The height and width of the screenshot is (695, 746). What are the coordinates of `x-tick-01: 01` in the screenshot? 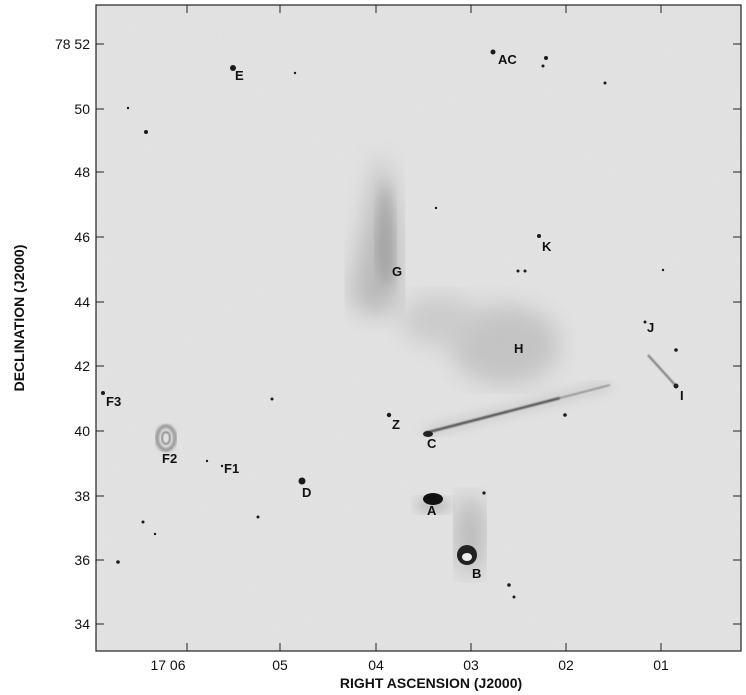 It's located at (661, 665).